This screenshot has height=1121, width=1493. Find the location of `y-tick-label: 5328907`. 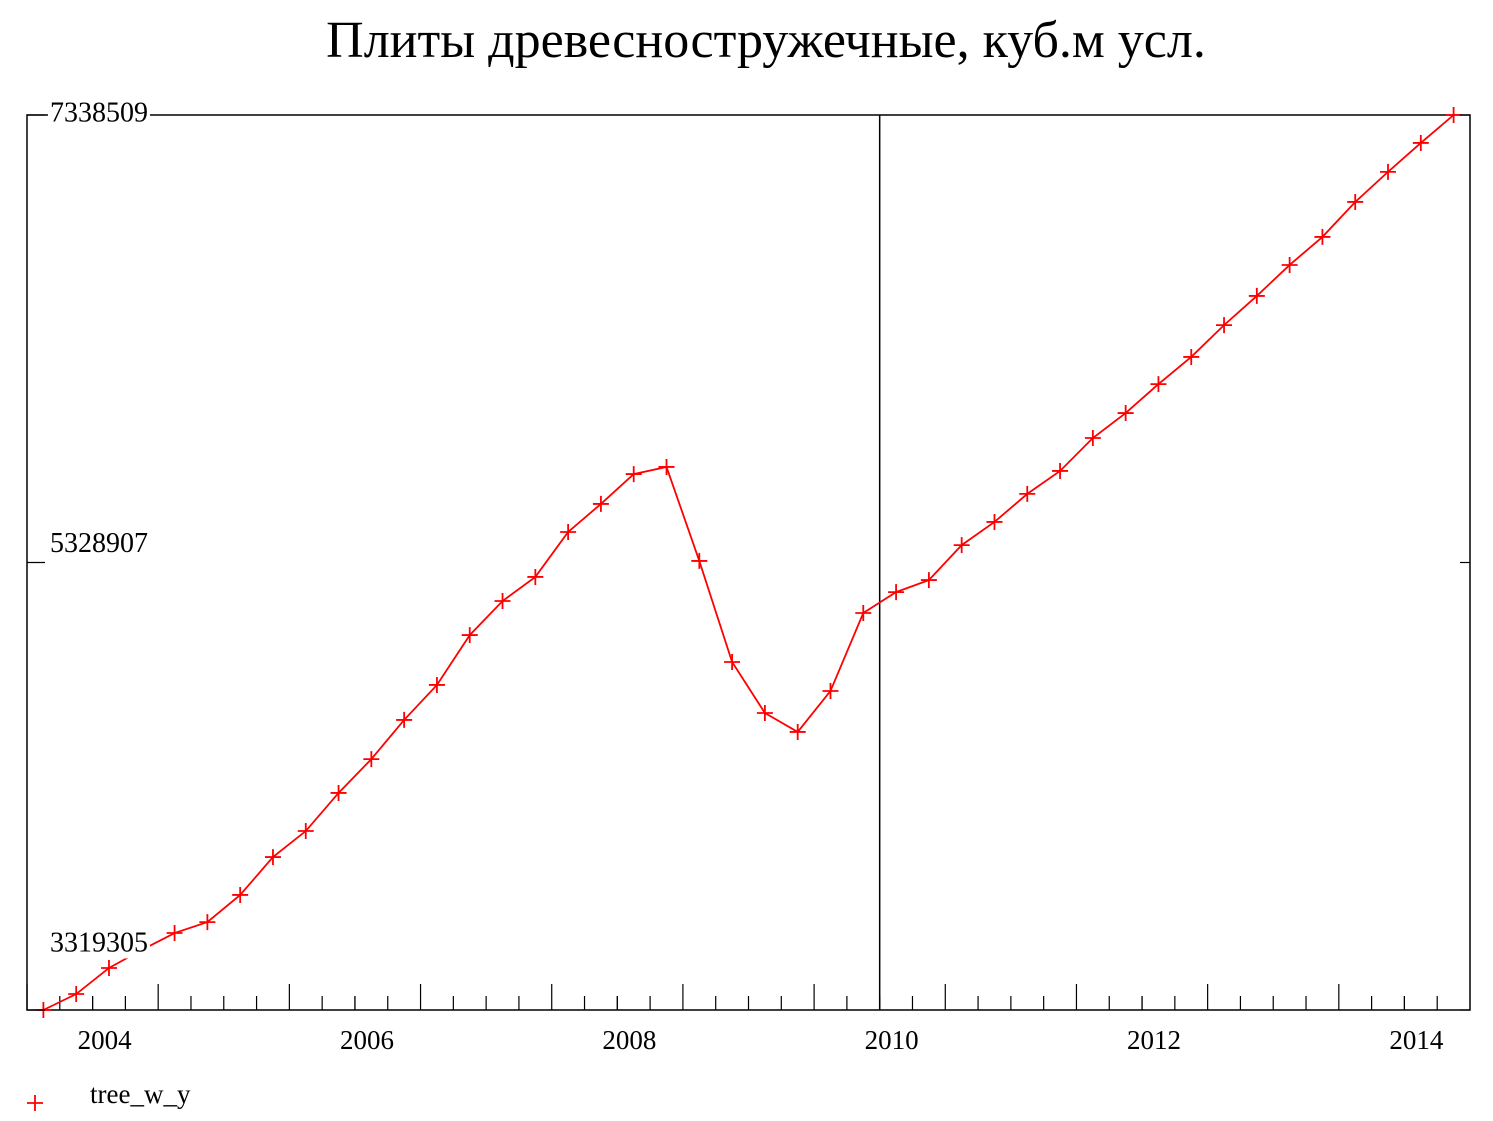

y-tick-label: 5328907 is located at coordinates (99, 543).